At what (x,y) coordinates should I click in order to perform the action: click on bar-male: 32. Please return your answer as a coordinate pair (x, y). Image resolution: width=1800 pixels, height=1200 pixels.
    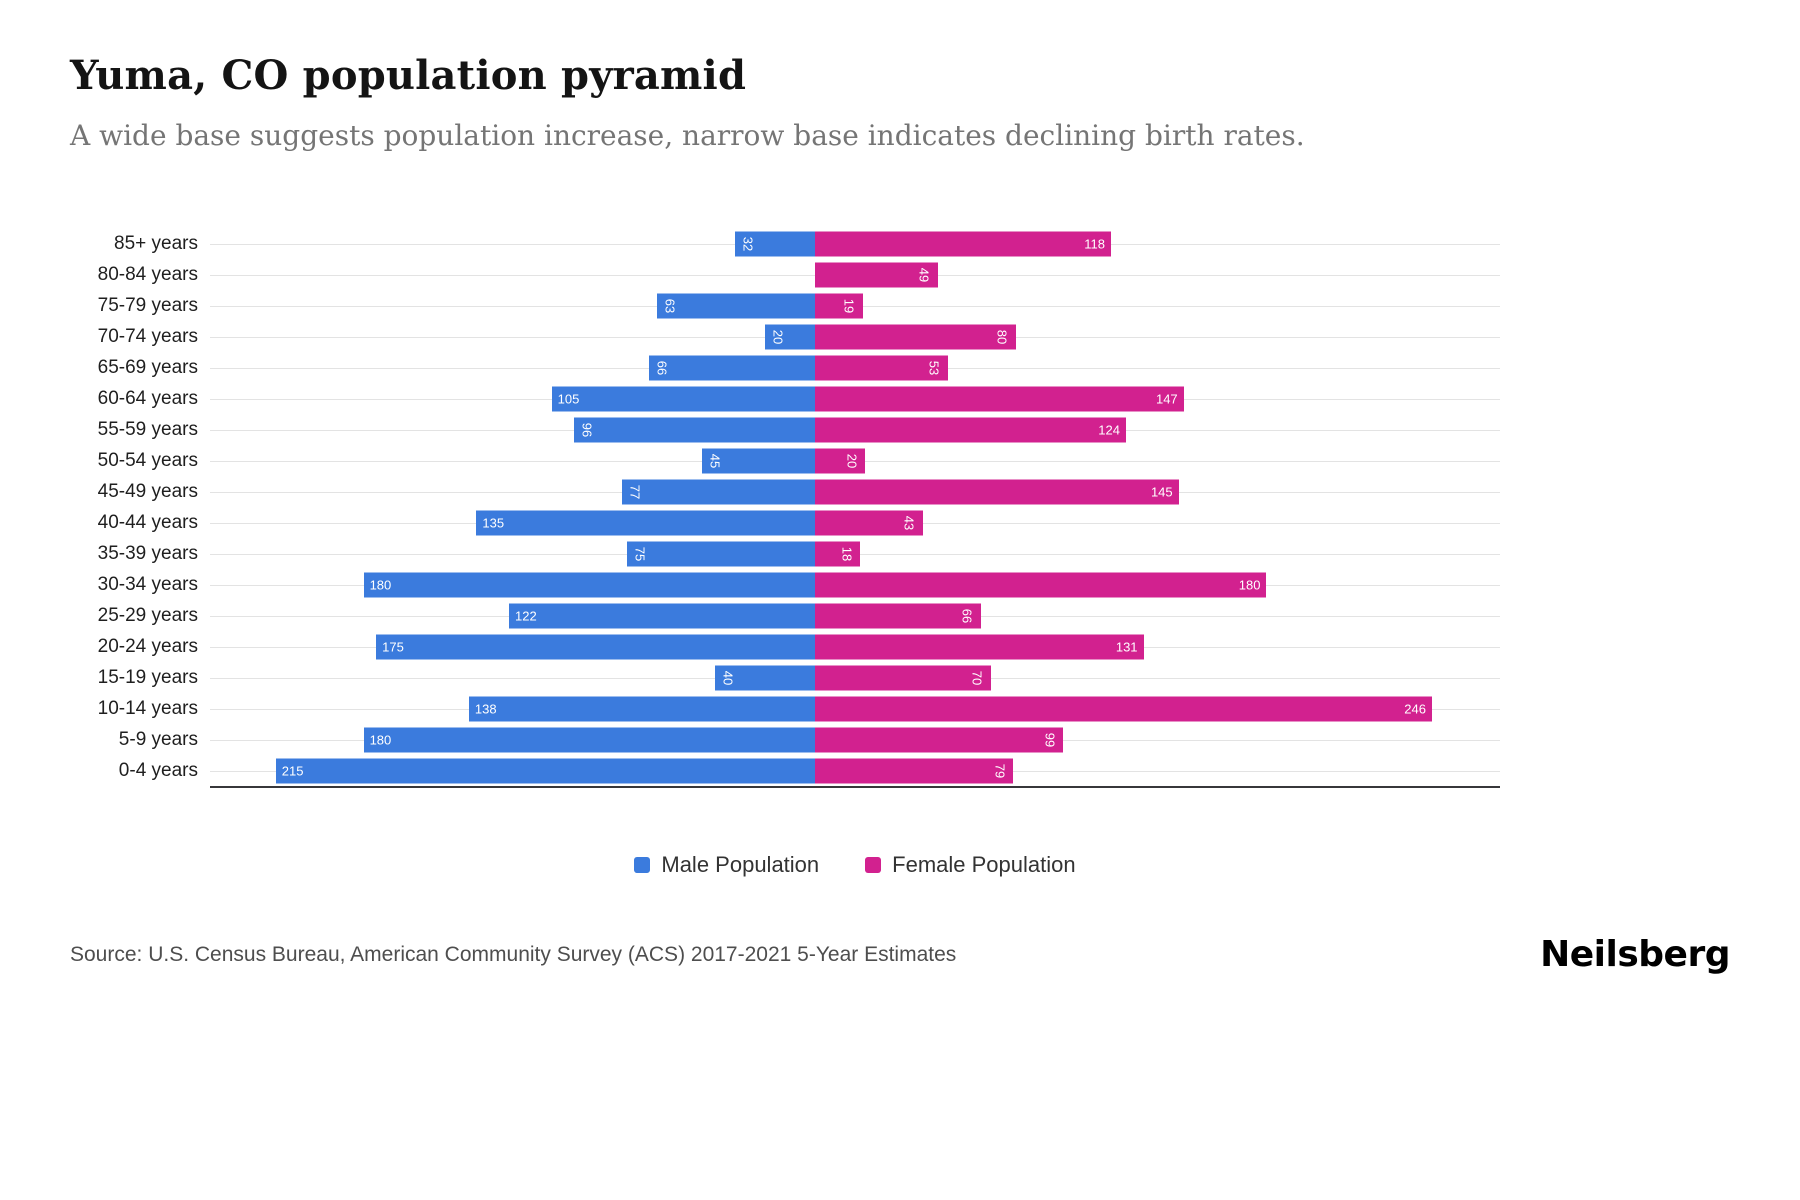
    Looking at the image, I should click on (774, 243).